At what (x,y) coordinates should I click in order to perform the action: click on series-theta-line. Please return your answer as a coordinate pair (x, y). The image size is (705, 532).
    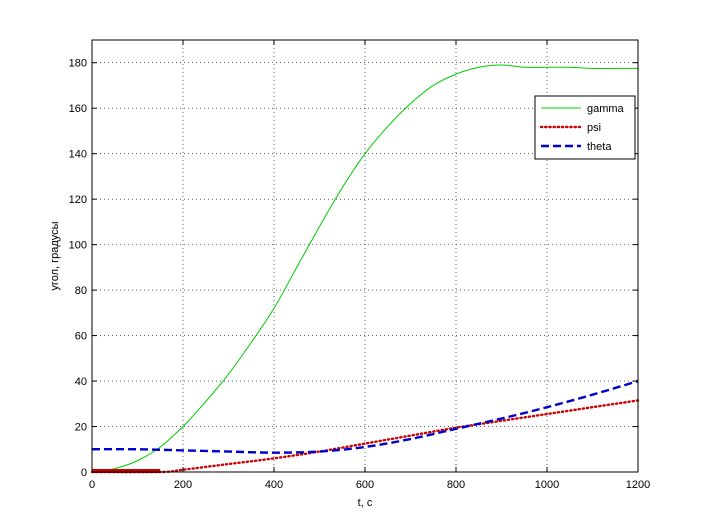
    Looking at the image, I should click on (365, 416).